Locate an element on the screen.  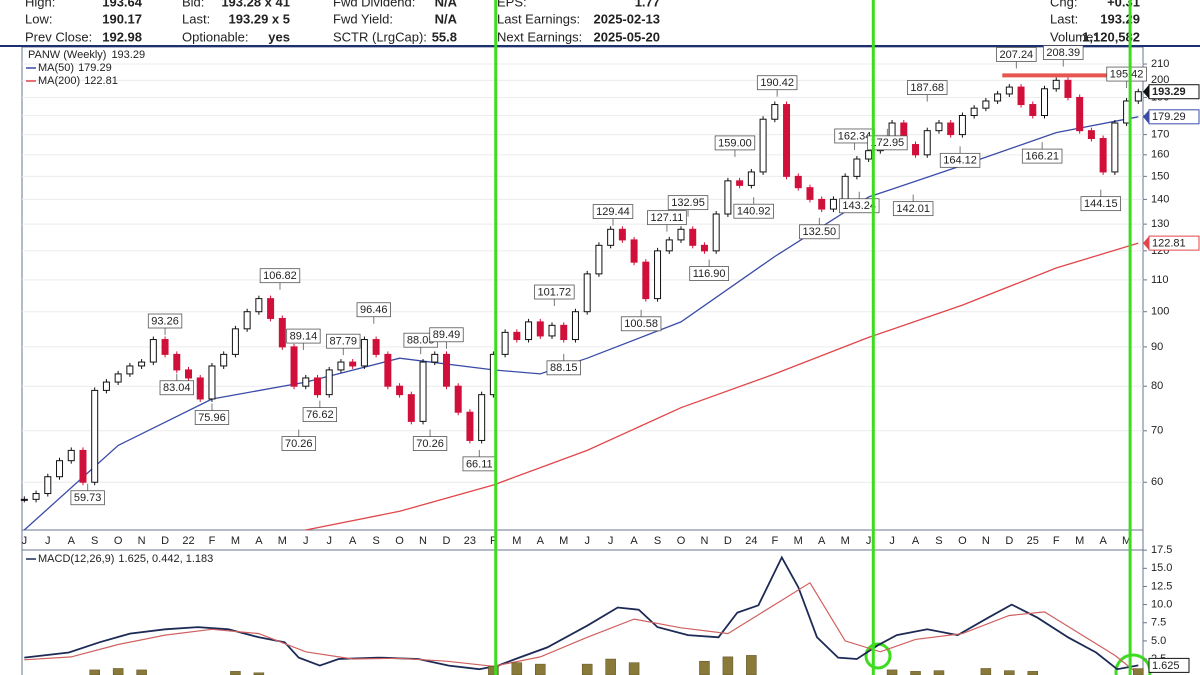
x-tick-label: O is located at coordinates (681, 541).